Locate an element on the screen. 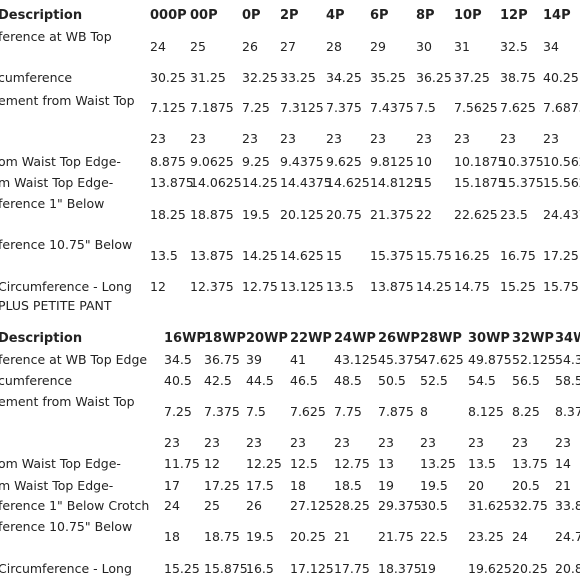  column-header-size: 20WP is located at coordinates (267, 338).